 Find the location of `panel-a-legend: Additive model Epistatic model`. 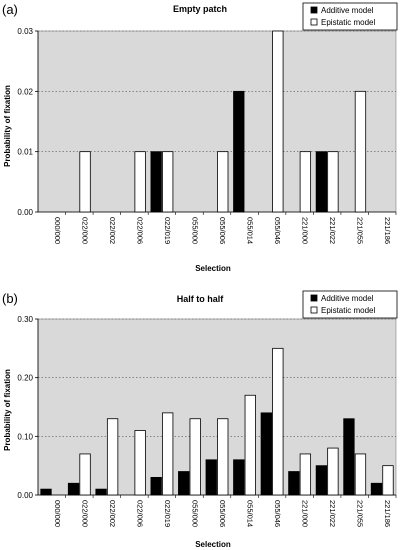

panel-a-legend: Additive model Epistatic model is located at coordinates (350, 16).